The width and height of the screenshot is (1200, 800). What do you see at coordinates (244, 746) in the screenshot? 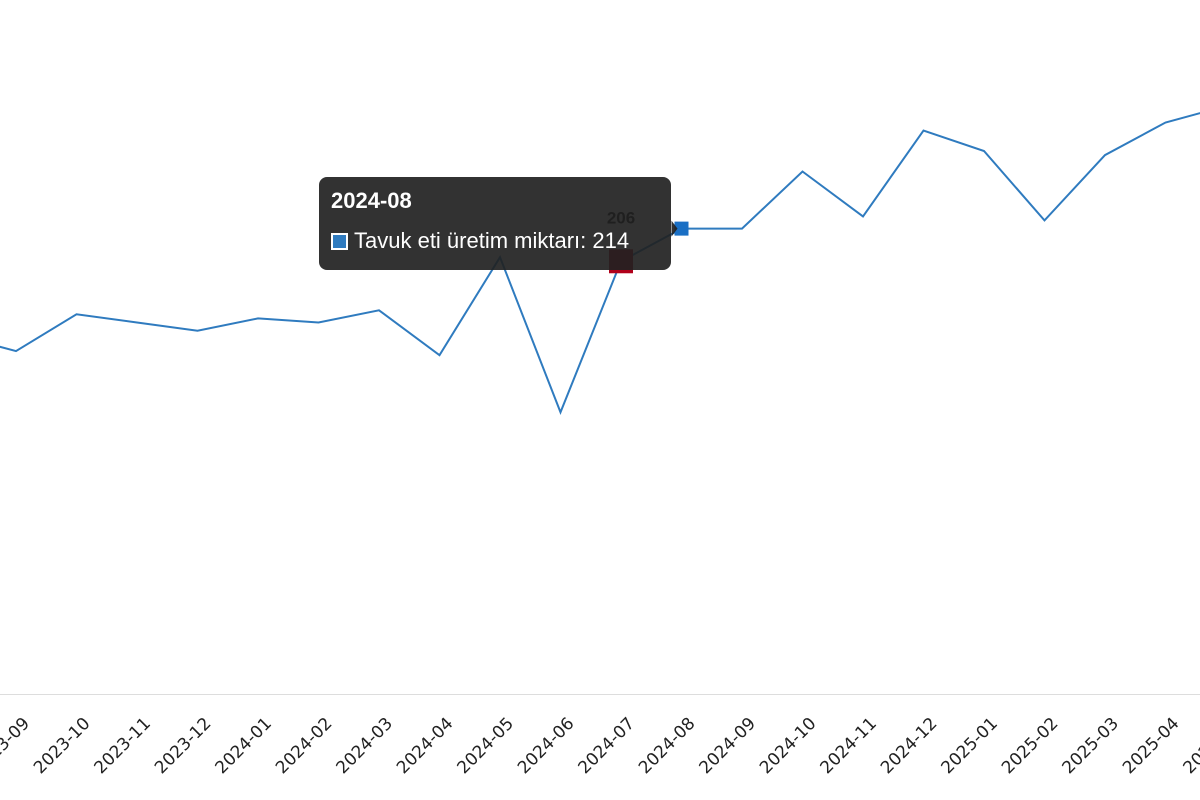
I see `x-tick-label: 2024-01` at bounding box center [244, 746].